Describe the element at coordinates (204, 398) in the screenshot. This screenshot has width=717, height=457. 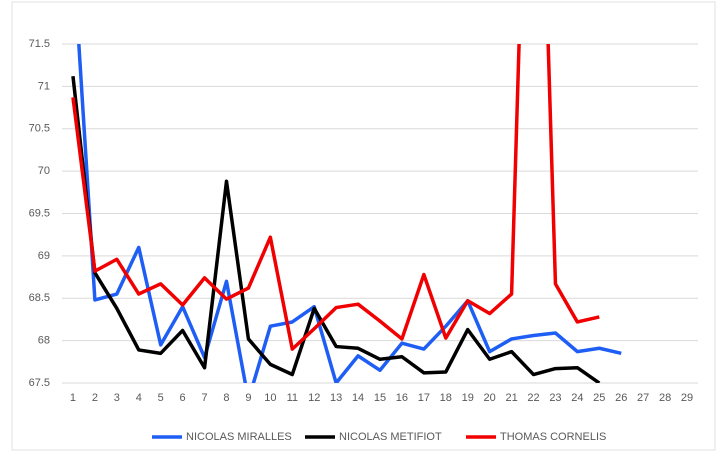
I see `x-tick-label: 7` at that location.